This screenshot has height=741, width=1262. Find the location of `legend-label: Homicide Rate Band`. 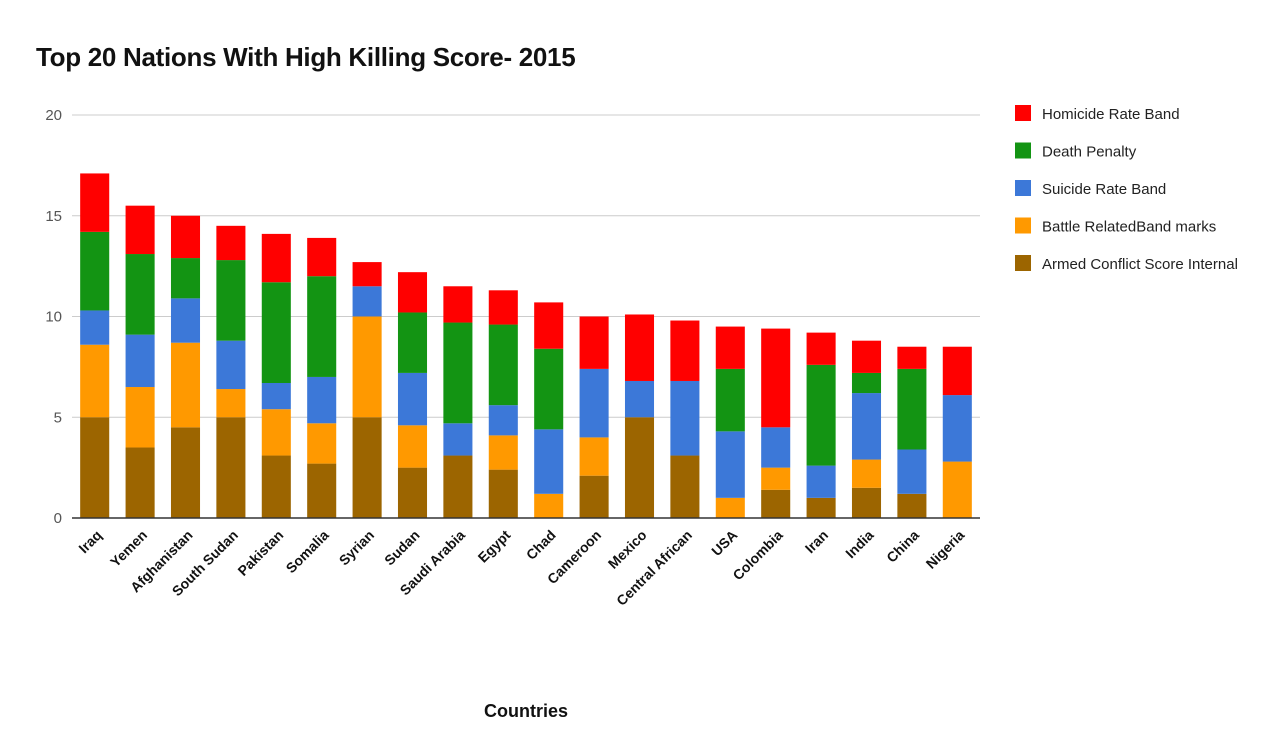

legend-label: Homicide Rate Band is located at coordinates (1111, 114).